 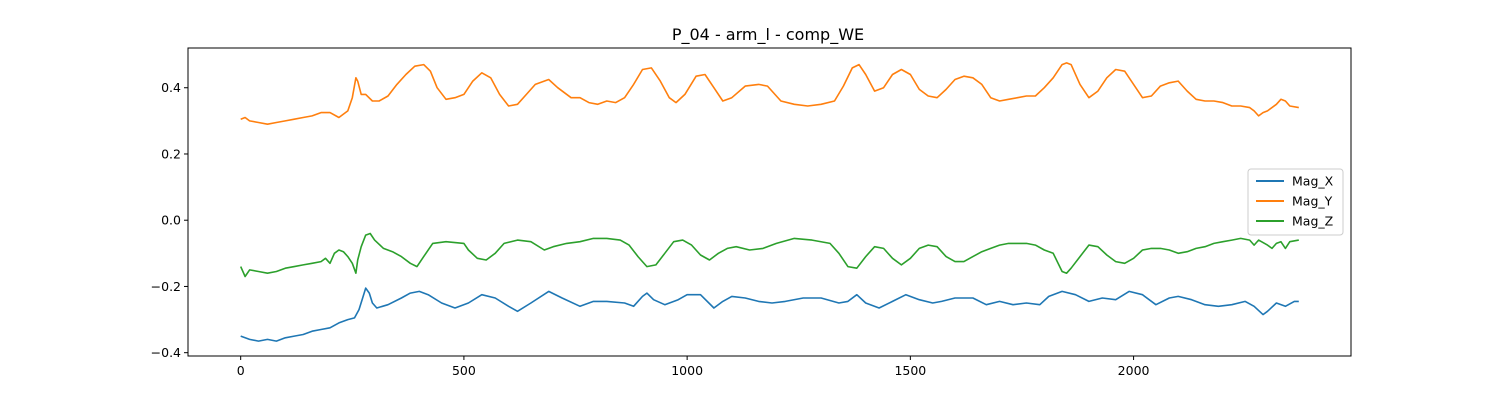 What do you see at coordinates (241, 370) in the screenshot?
I see `x-tick-label: 0` at bounding box center [241, 370].